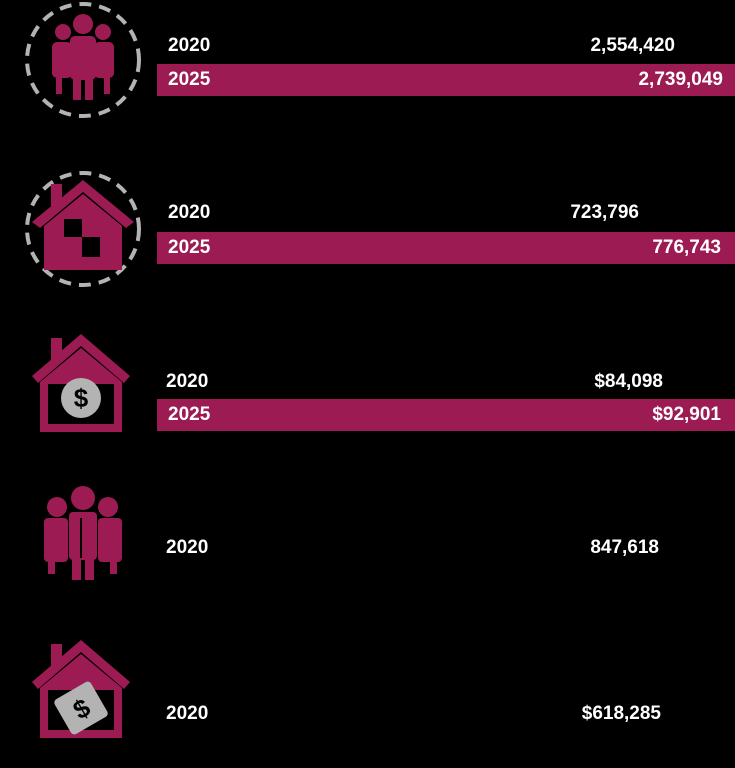 Image resolution: width=735 pixels, height=768 pixels. Describe the element at coordinates (604, 212) in the screenshot. I see `row2-value-2020: 723,796` at that location.